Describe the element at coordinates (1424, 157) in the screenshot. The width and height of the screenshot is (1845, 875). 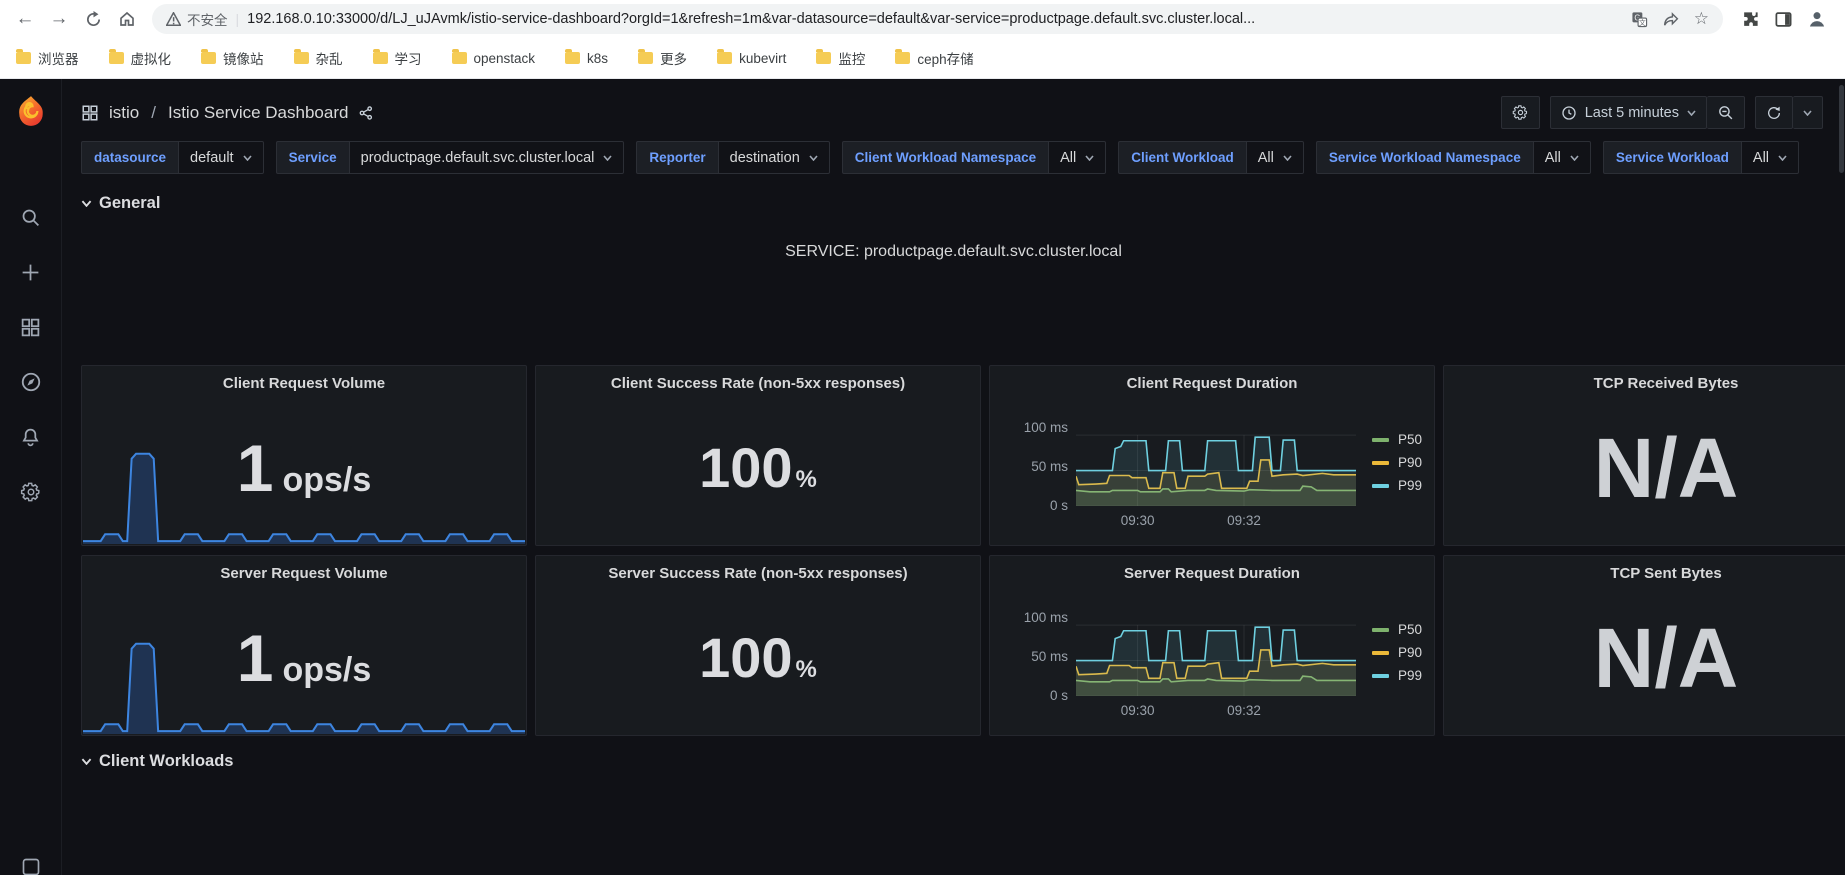
I see `variable-label: Service Workload Namespace` at that location.